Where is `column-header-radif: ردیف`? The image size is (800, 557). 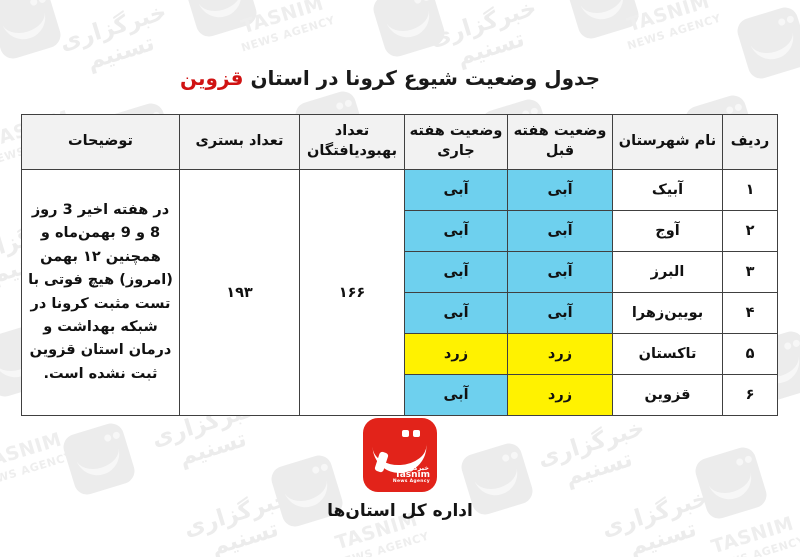
column-header-radif: ردیف is located at coordinates (750, 142).